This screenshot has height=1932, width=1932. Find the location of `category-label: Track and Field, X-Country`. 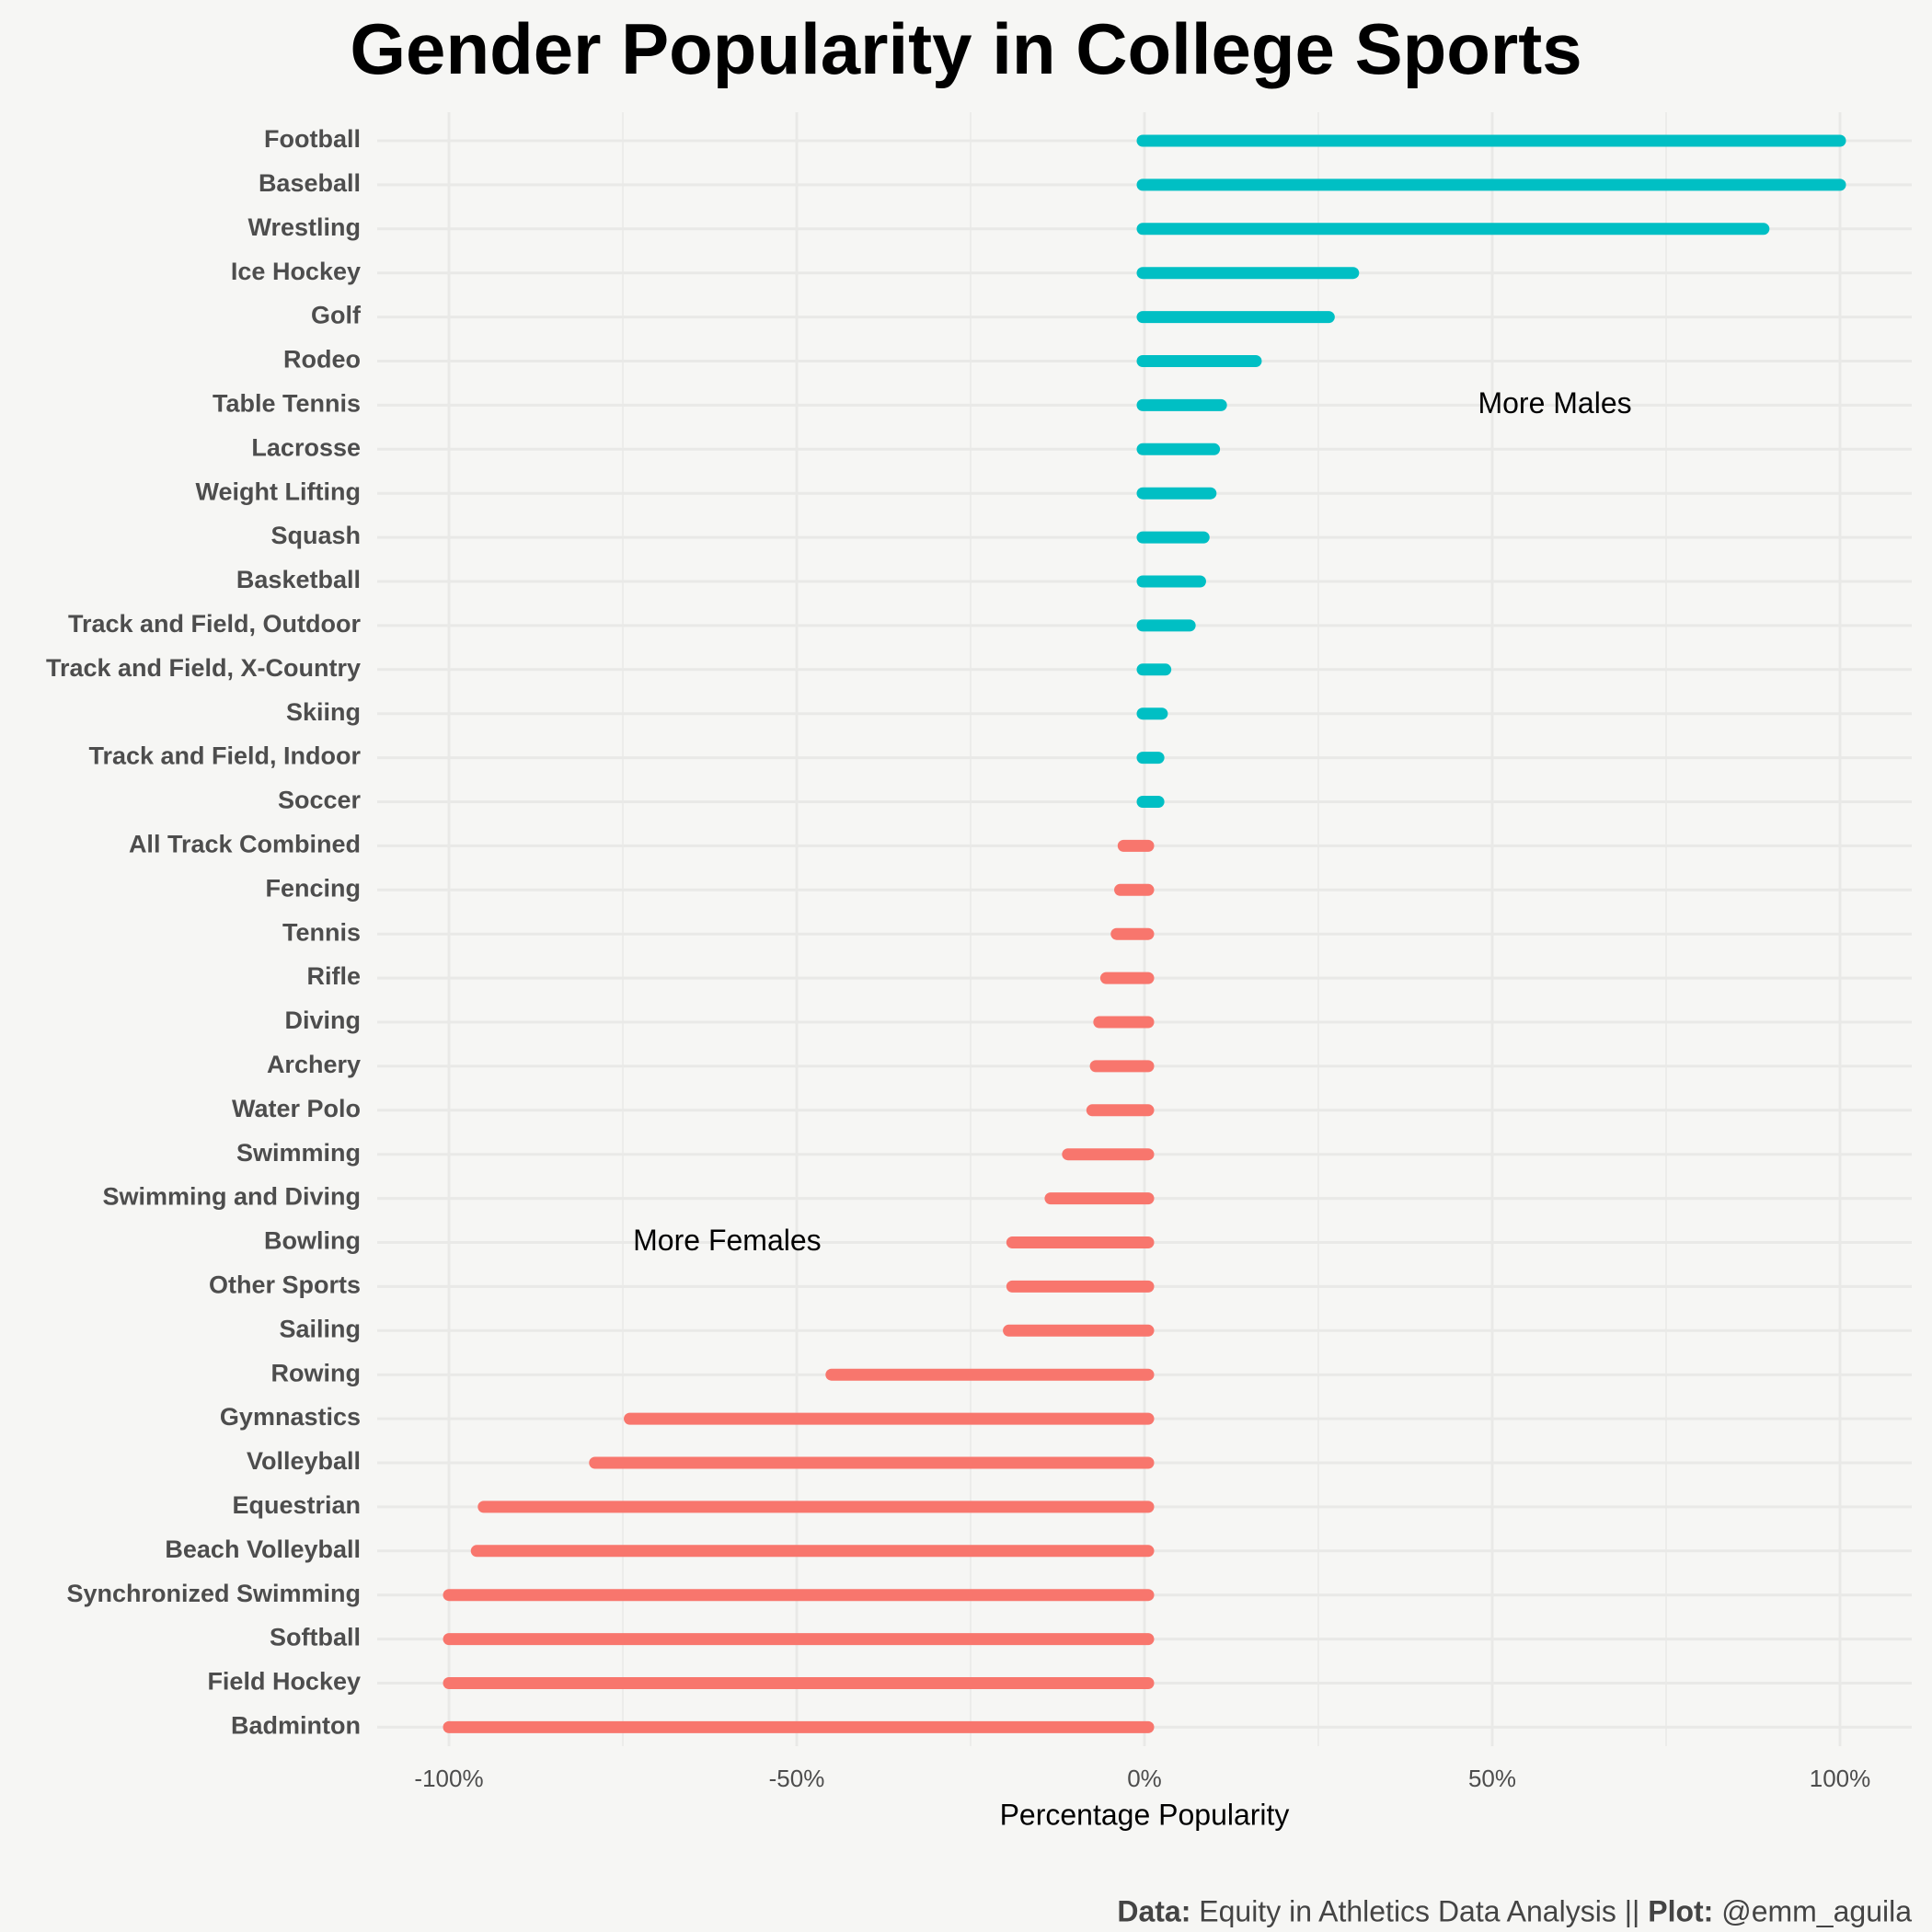

category-label: Track and Field, X-Country is located at coordinates (203, 668).